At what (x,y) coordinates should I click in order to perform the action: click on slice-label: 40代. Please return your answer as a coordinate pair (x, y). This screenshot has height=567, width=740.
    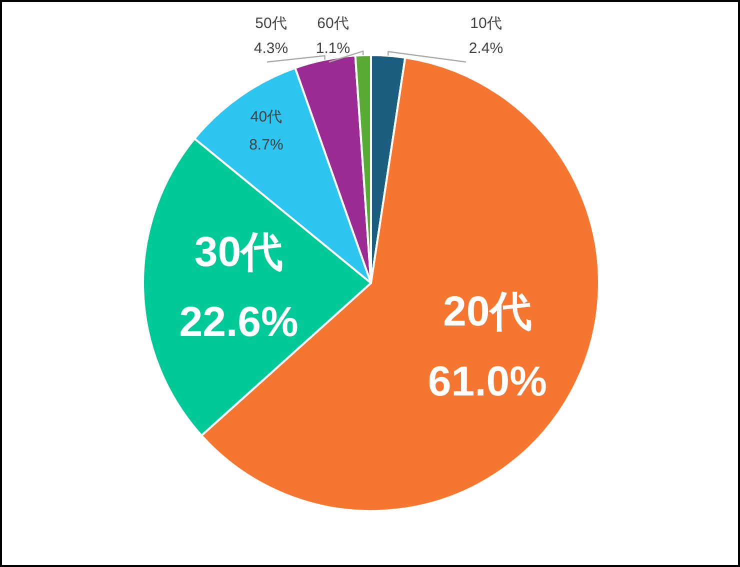
    Looking at the image, I should click on (266, 117).